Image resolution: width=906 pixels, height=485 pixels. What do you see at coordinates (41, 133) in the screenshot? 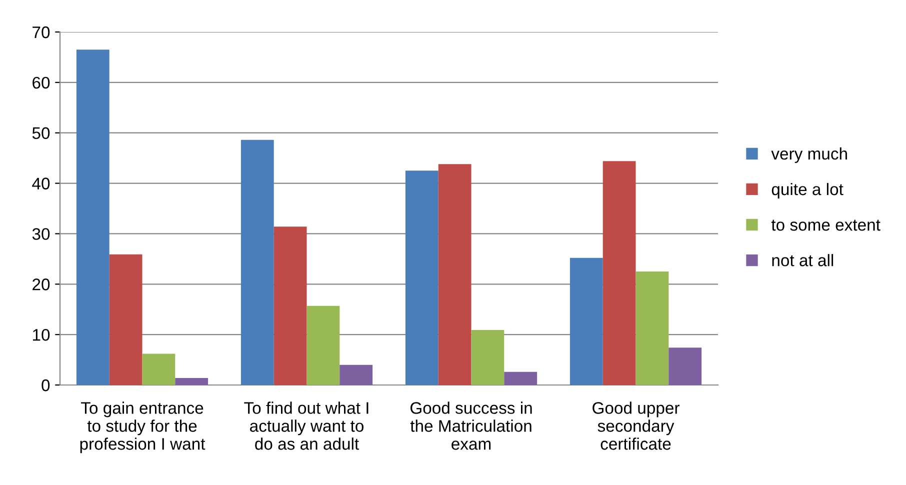
I see `y-tick-label: 50` at bounding box center [41, 133].